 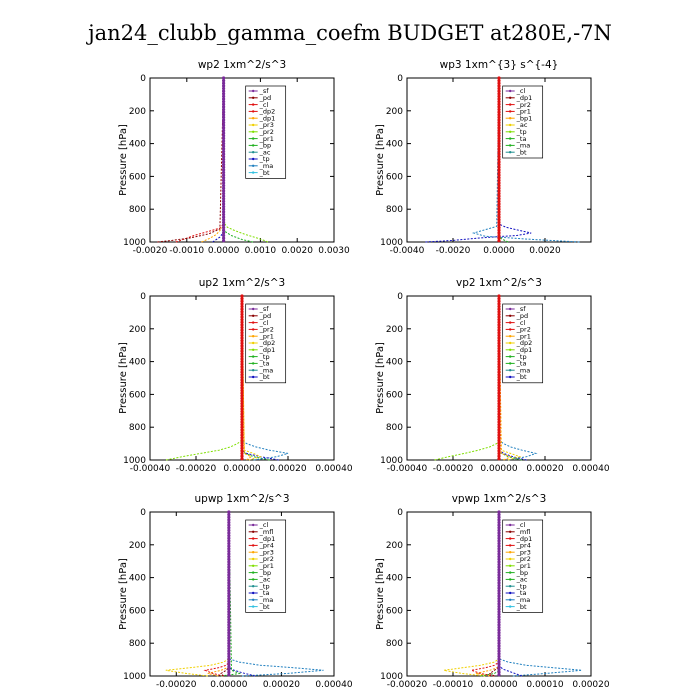 What do you see at coordinates (266, 343) in the screenshot?
I see `legend: _sf_pd_cl_pr2_pr1_dp2_dp1_tp_ta_ma_bt` at bounding box center [266, 343].